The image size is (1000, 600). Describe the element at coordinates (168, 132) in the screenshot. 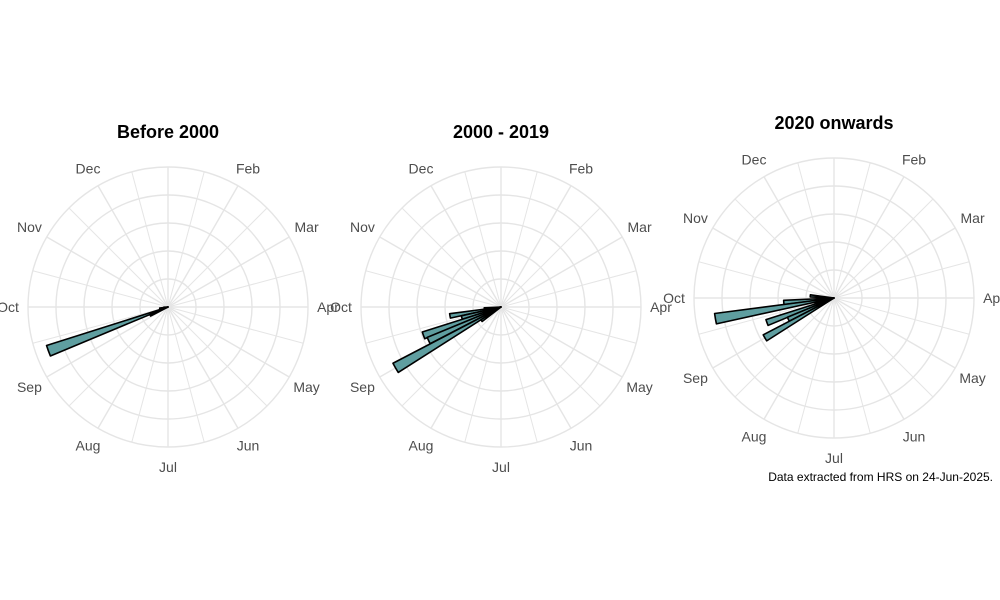

I see `chart-title: Before 2000` at that location.